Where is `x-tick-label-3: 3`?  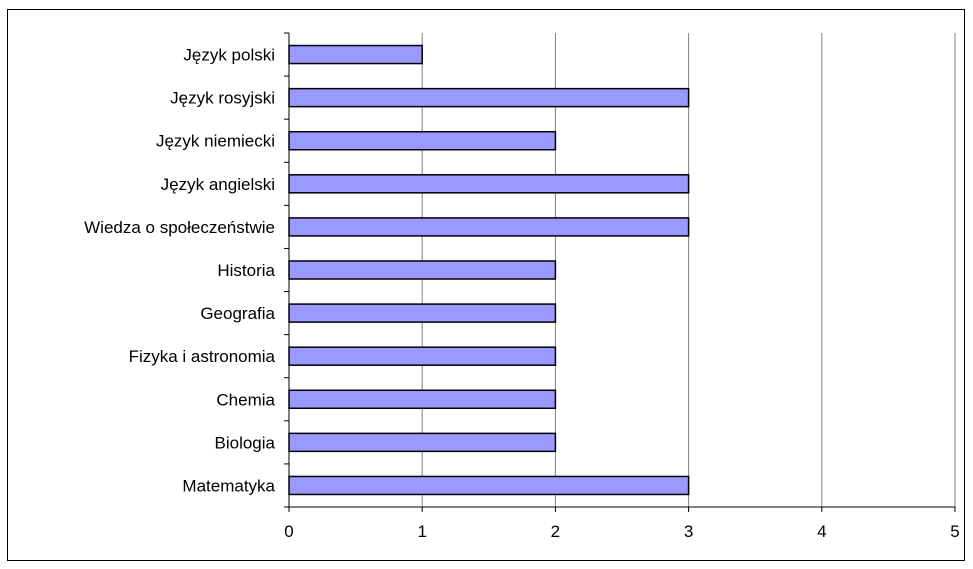
x-tick-label-3: 3 is located at coordinates (688, 531).